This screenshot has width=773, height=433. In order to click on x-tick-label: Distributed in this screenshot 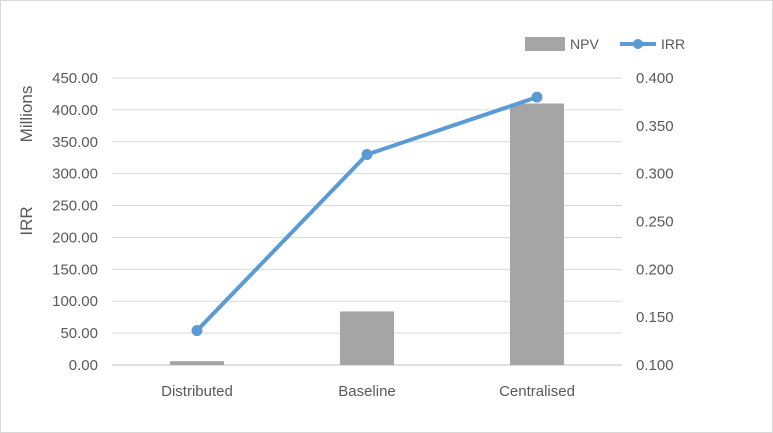, I will do `click(197, 391)`.